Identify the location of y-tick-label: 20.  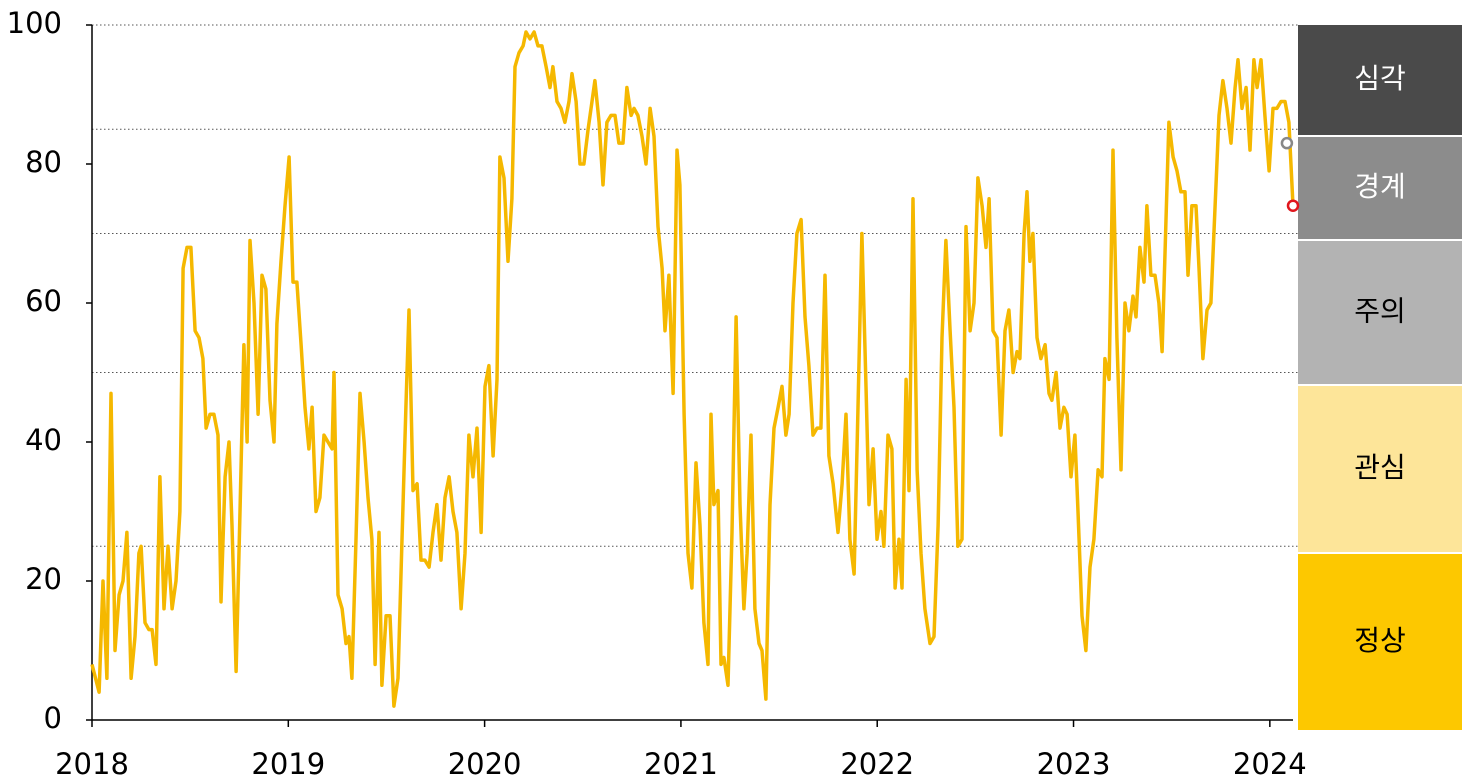
(43, 579).